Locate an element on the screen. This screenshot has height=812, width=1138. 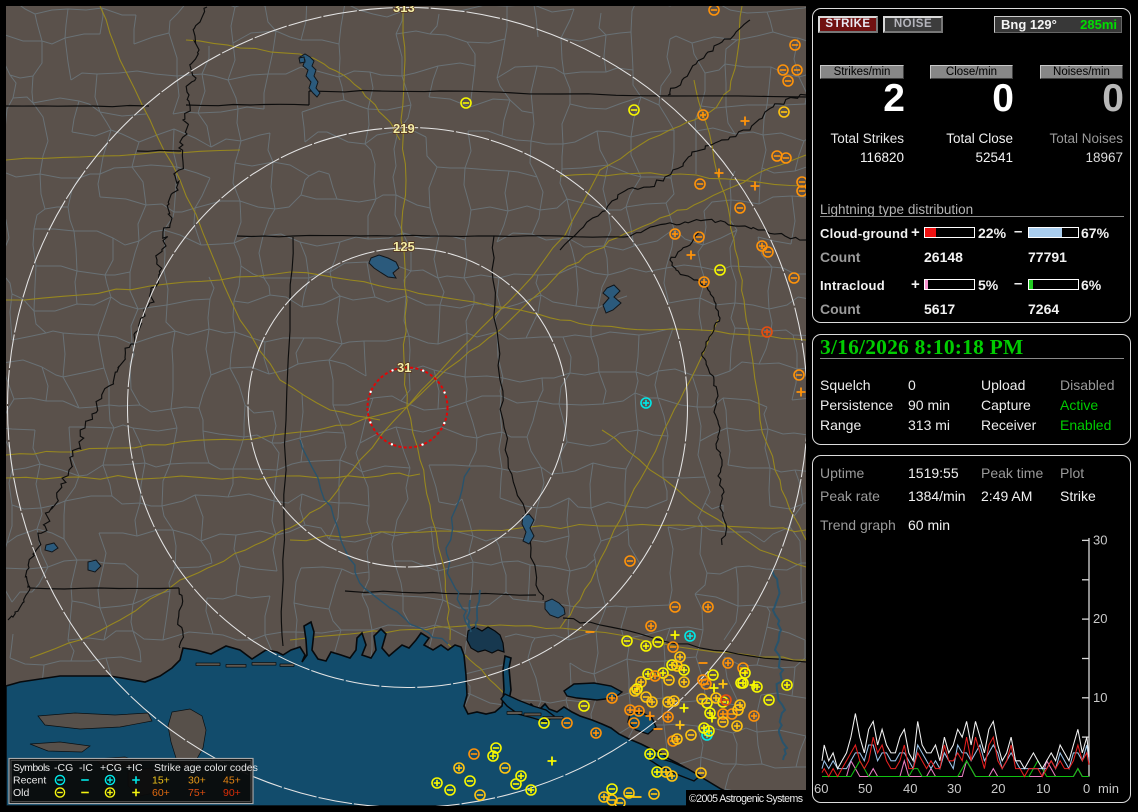
svg-text: +IC is located at coordinates (134, 768).